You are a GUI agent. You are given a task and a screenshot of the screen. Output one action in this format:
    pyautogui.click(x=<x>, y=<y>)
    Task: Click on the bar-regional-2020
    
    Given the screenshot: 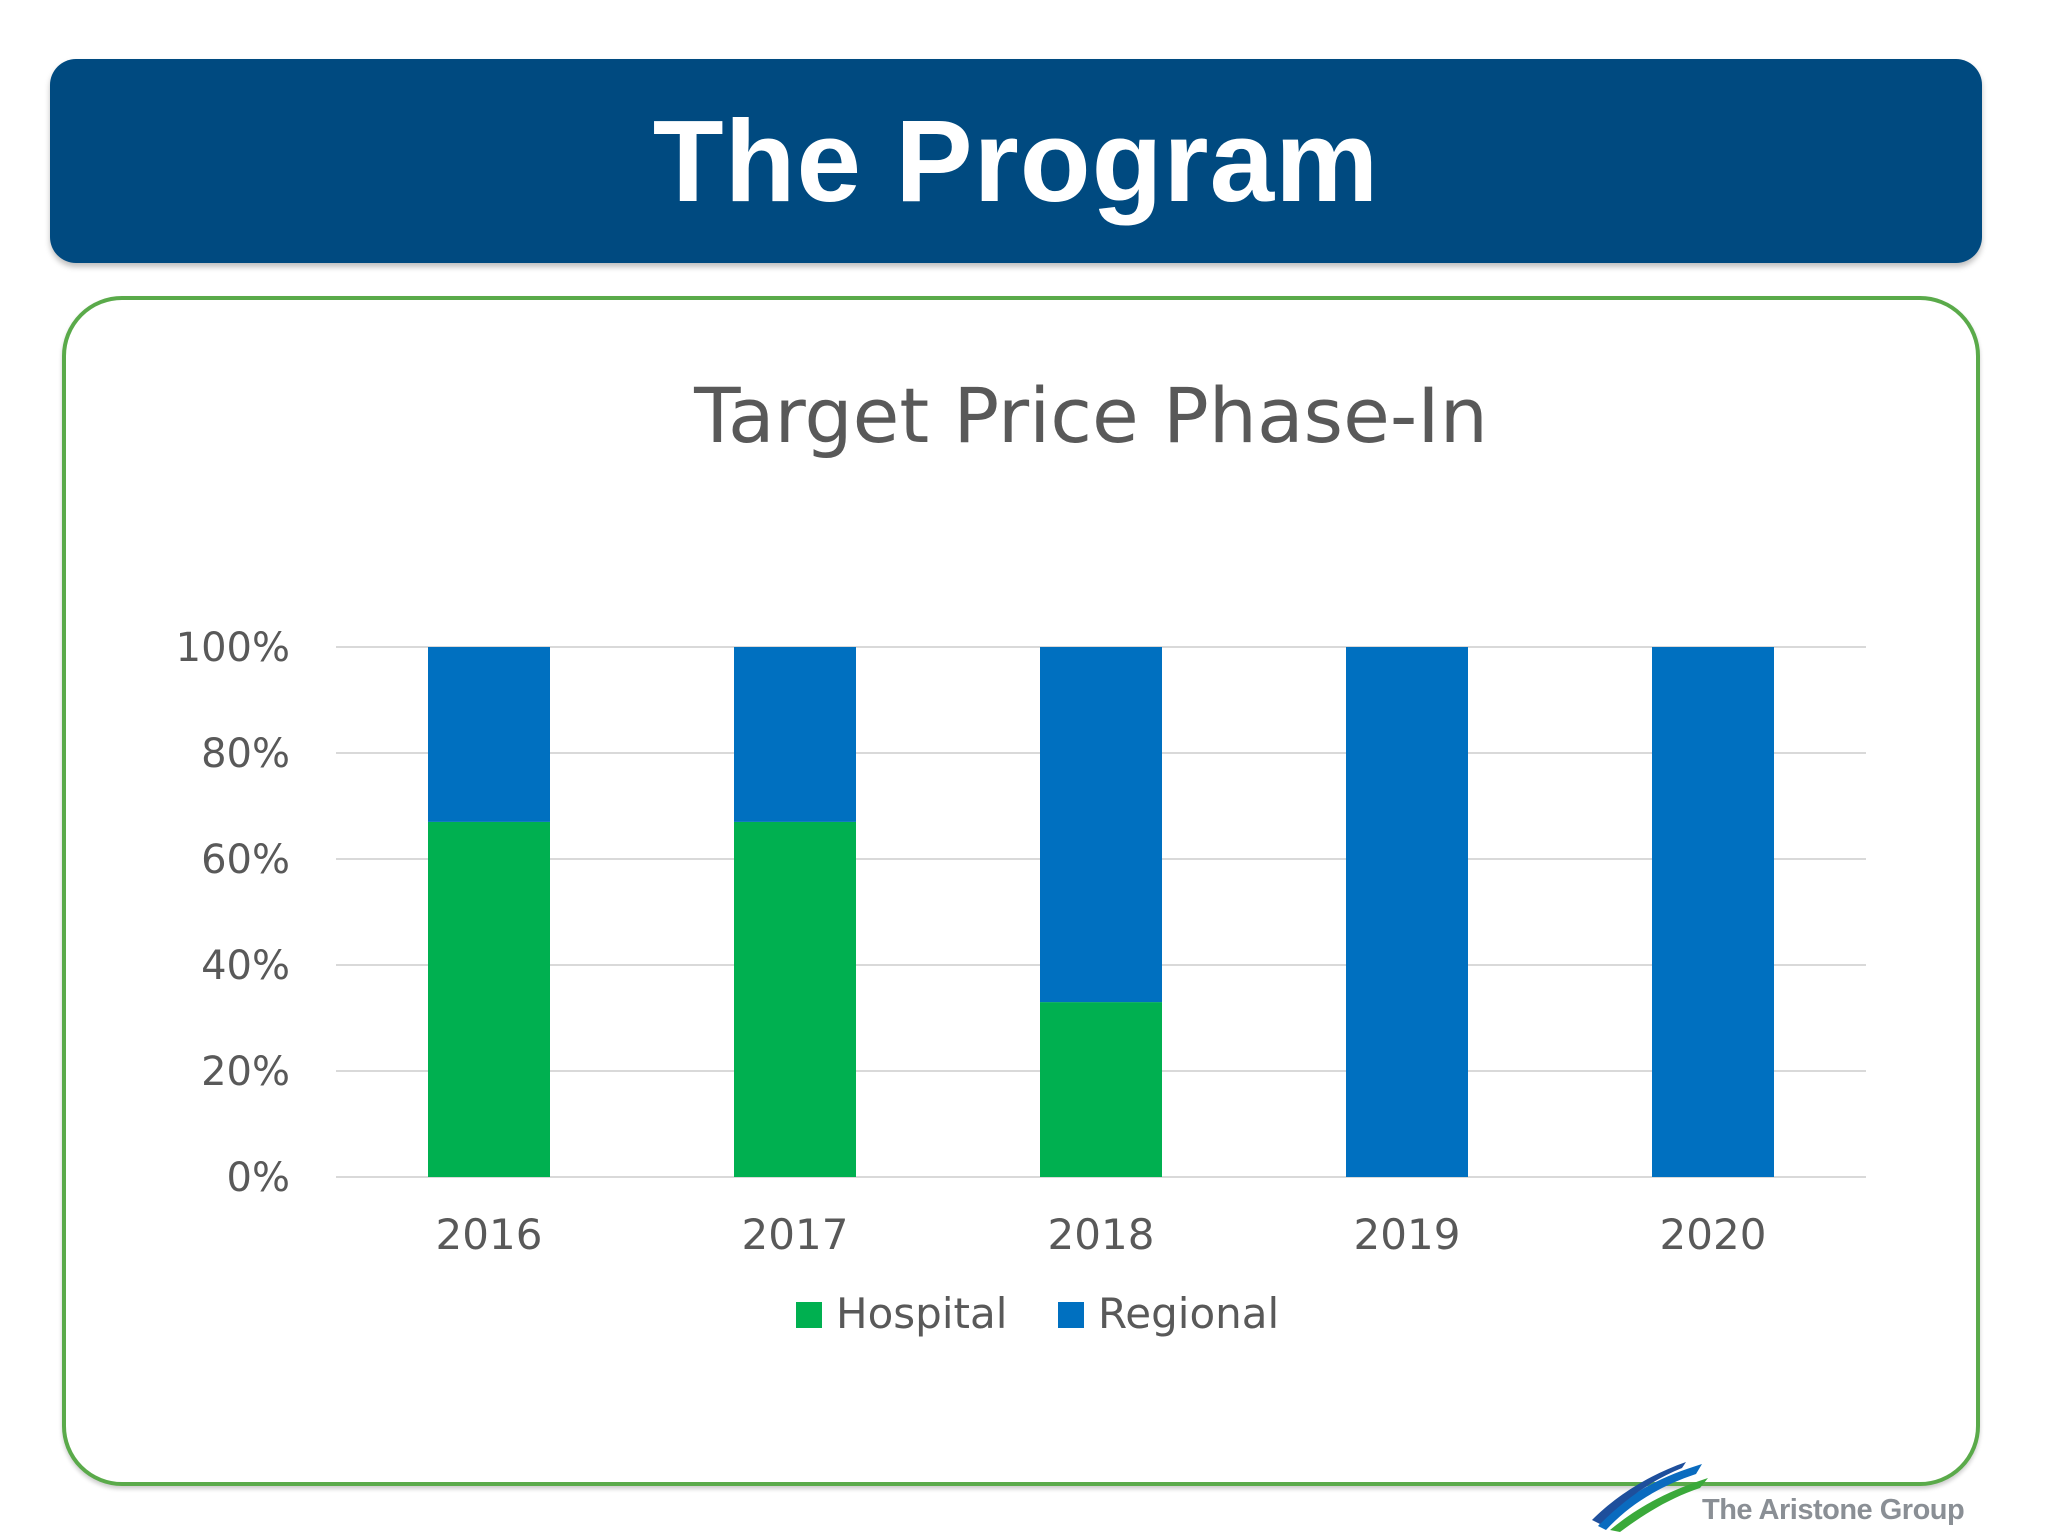 What is the action you would take?
    pyautogui.click(x=1713, y=912)
    